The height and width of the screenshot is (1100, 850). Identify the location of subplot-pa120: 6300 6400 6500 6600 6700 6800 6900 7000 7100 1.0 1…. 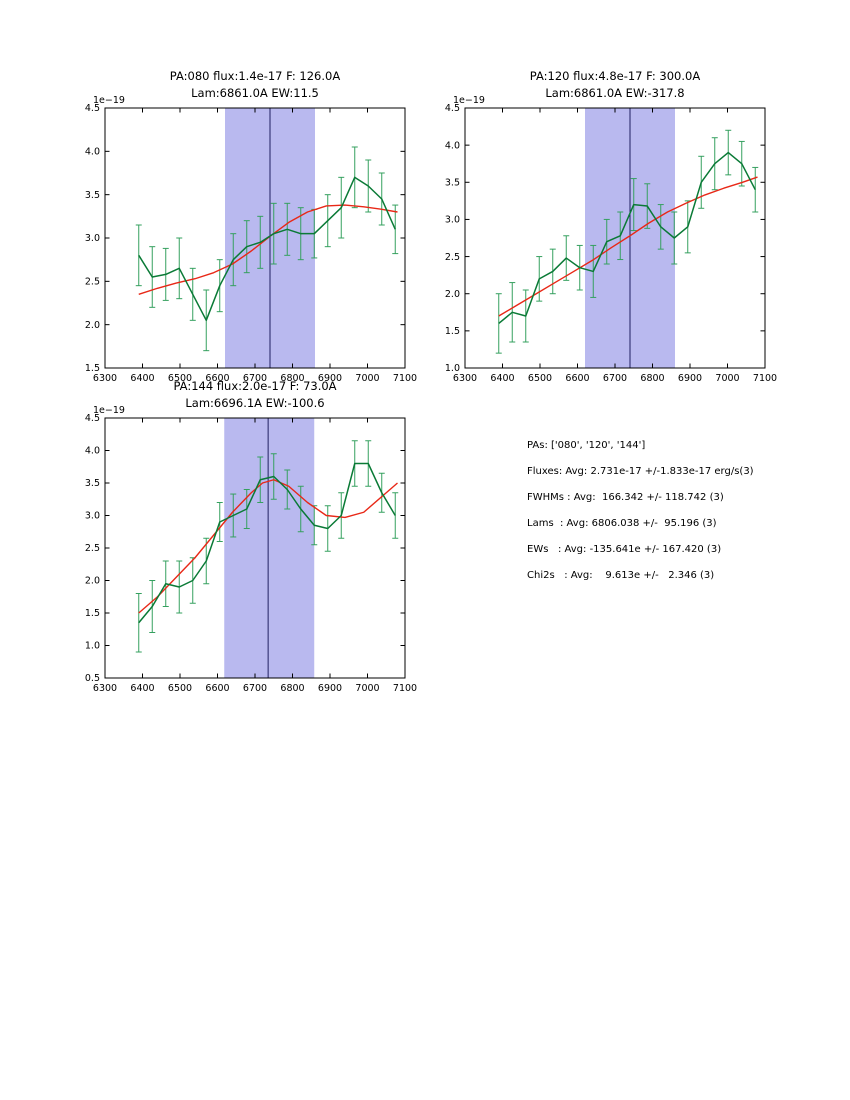
(598, 225).